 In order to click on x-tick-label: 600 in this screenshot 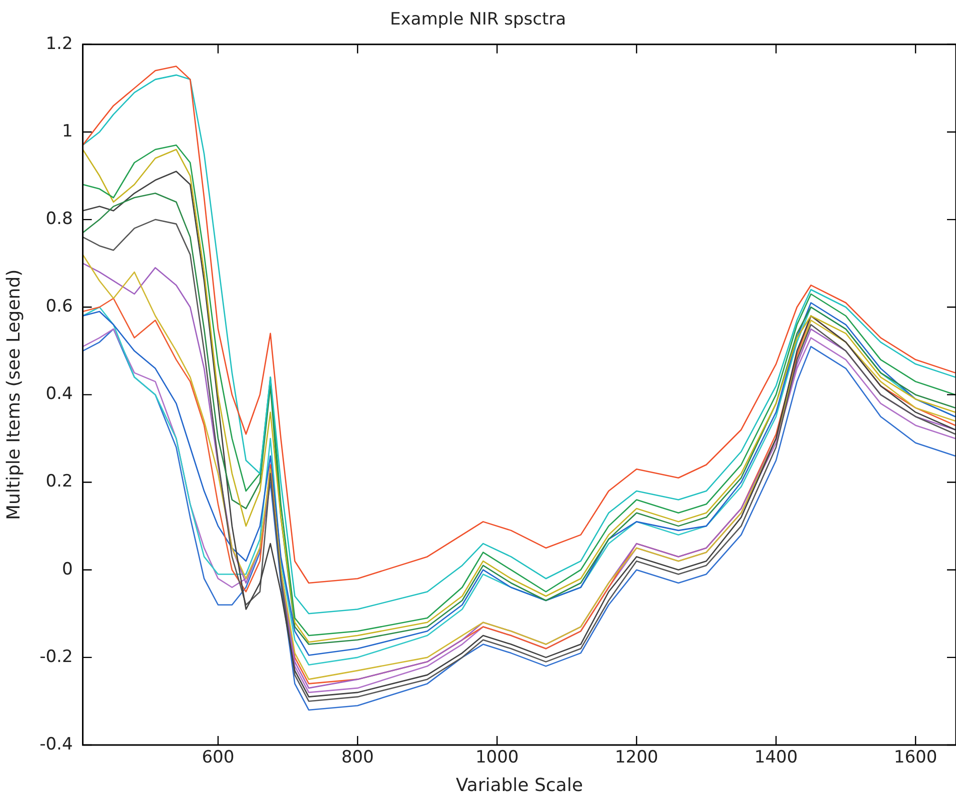, I will do `click(218, 758)`.